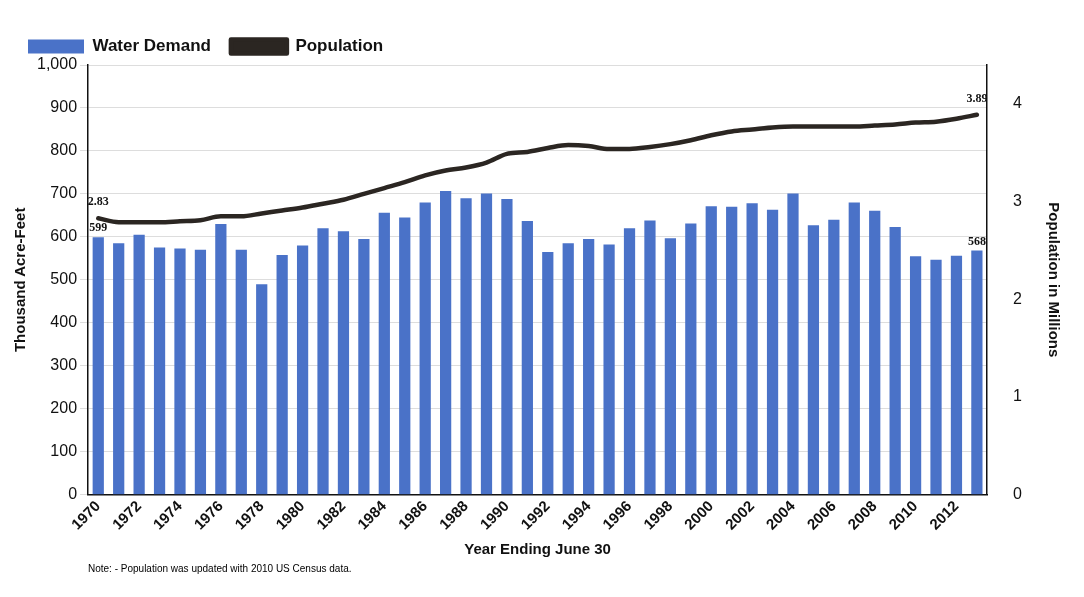  What do you see at coordinates (64, 279) in the screenshot?
I see `y-tick-label: 500` at bounding box center [64, 279].